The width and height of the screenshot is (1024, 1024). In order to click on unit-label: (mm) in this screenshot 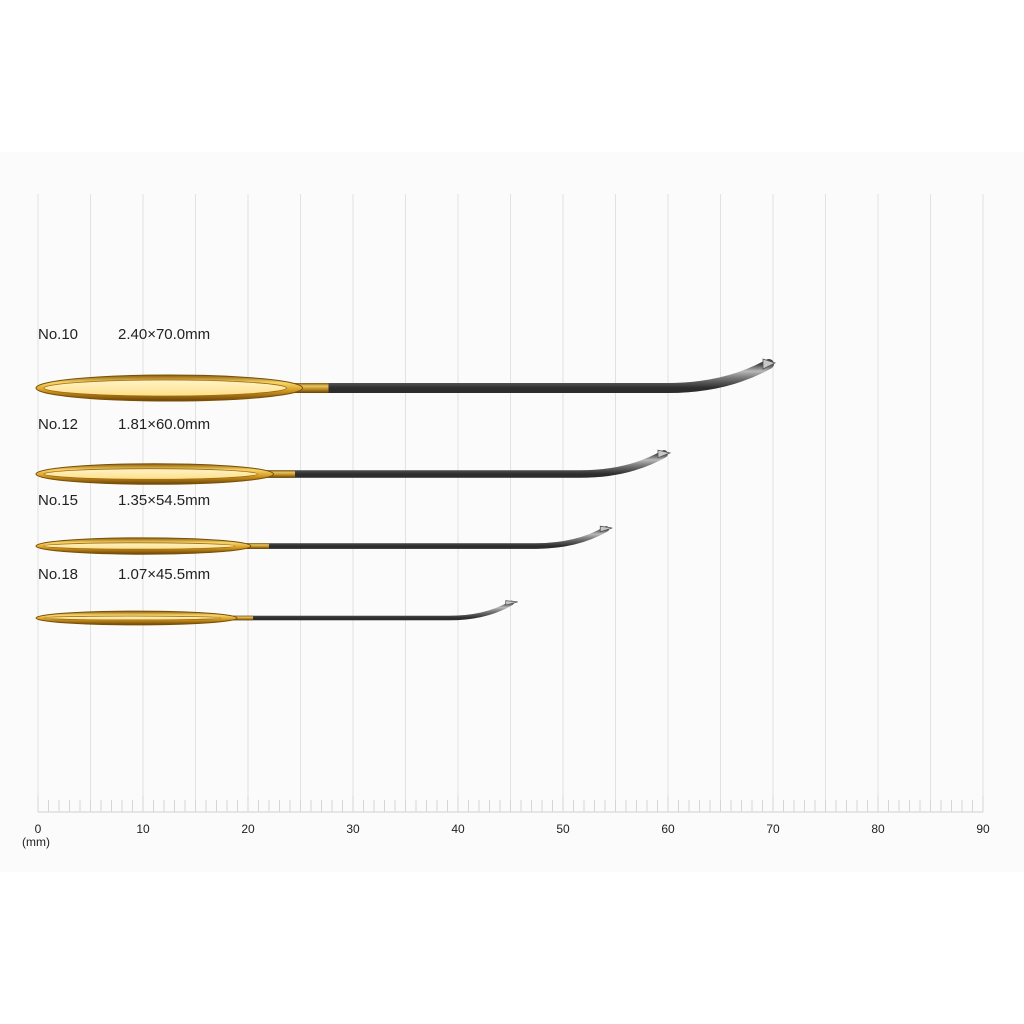, I will do `click(36, 842)`.